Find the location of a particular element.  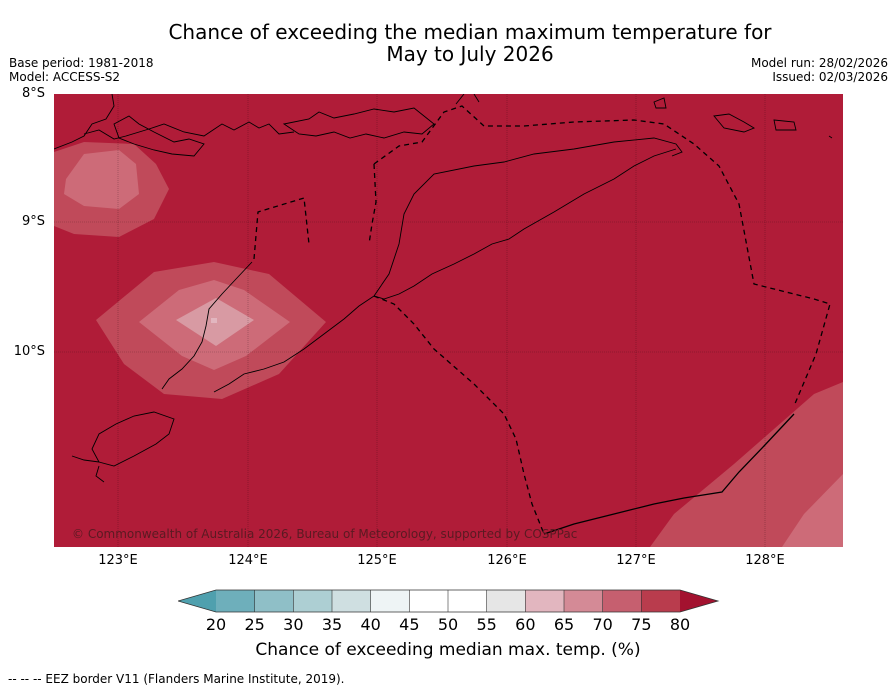

colorbar-outline is located at coordinates (449, 601).